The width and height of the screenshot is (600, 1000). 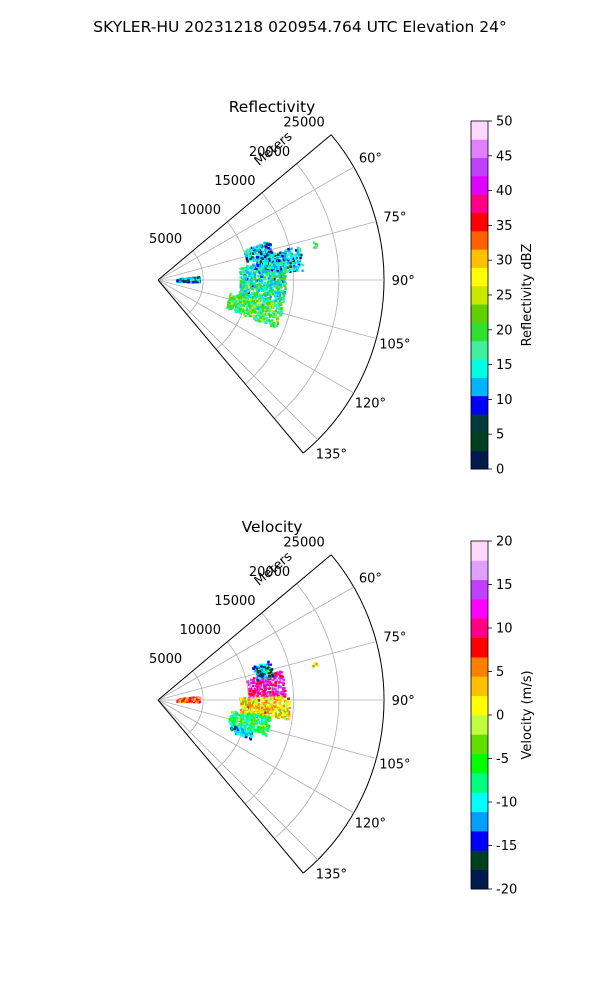 I want to click on sector-outer-arc, so click(x=343, y=294).